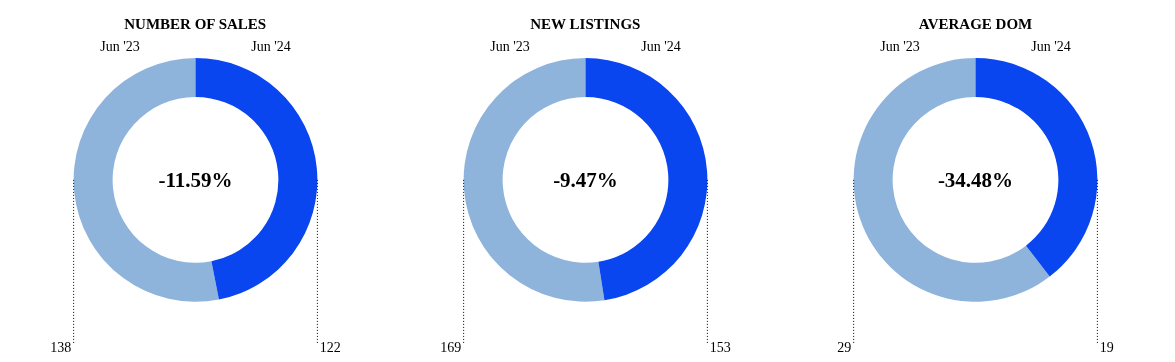 The width and height of the screenshot is (1175, 362). I want to click on data-label: 153, so click(720, 348).